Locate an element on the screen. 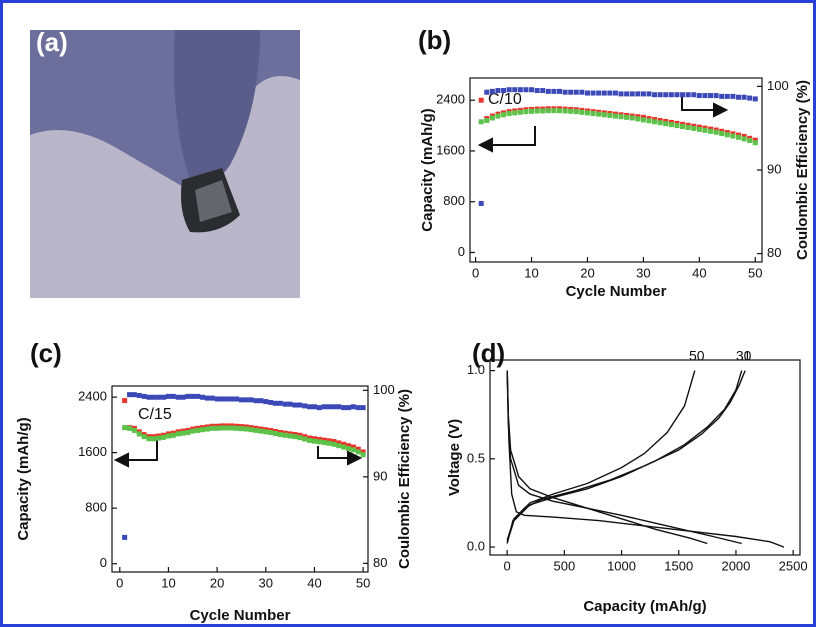 The height and width of the screenshot is (627, 816). y-tick-label: 0 is located at coordinates (103, 562).